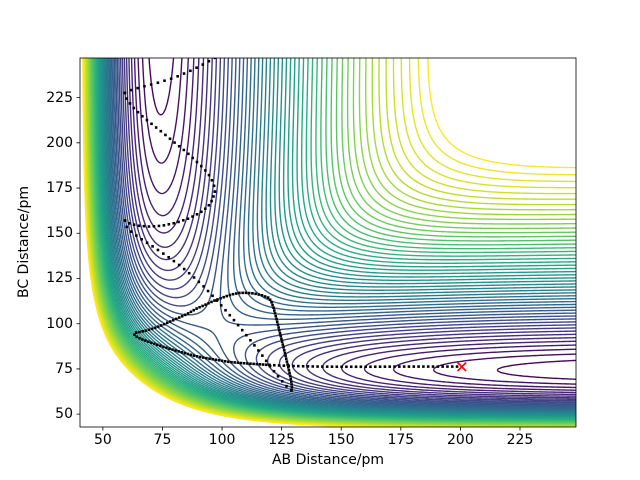 The height and width of the screenshot is (480, 640). What do you see at coordinates (401, 440) in the screenshot?
I see `x-tick-label: 175` at bounding box center [401, 440].